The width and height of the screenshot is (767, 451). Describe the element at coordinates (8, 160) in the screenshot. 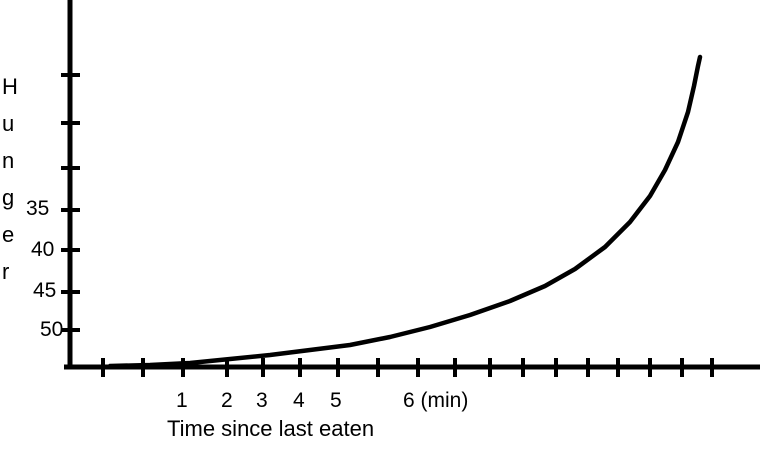

I see `y-axis-letter: n` at that location.